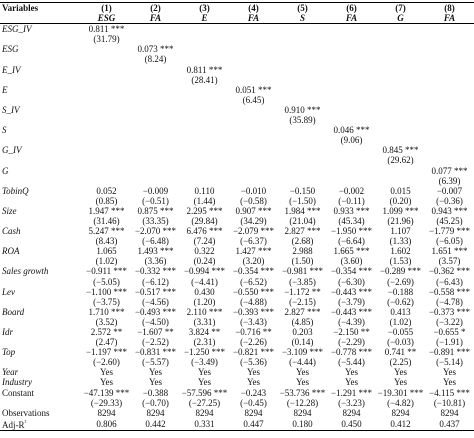 The width and height of the screenshot is (474, 438). I want to click on coef-row: E_IV 0.811 ***, so click(237, 70).